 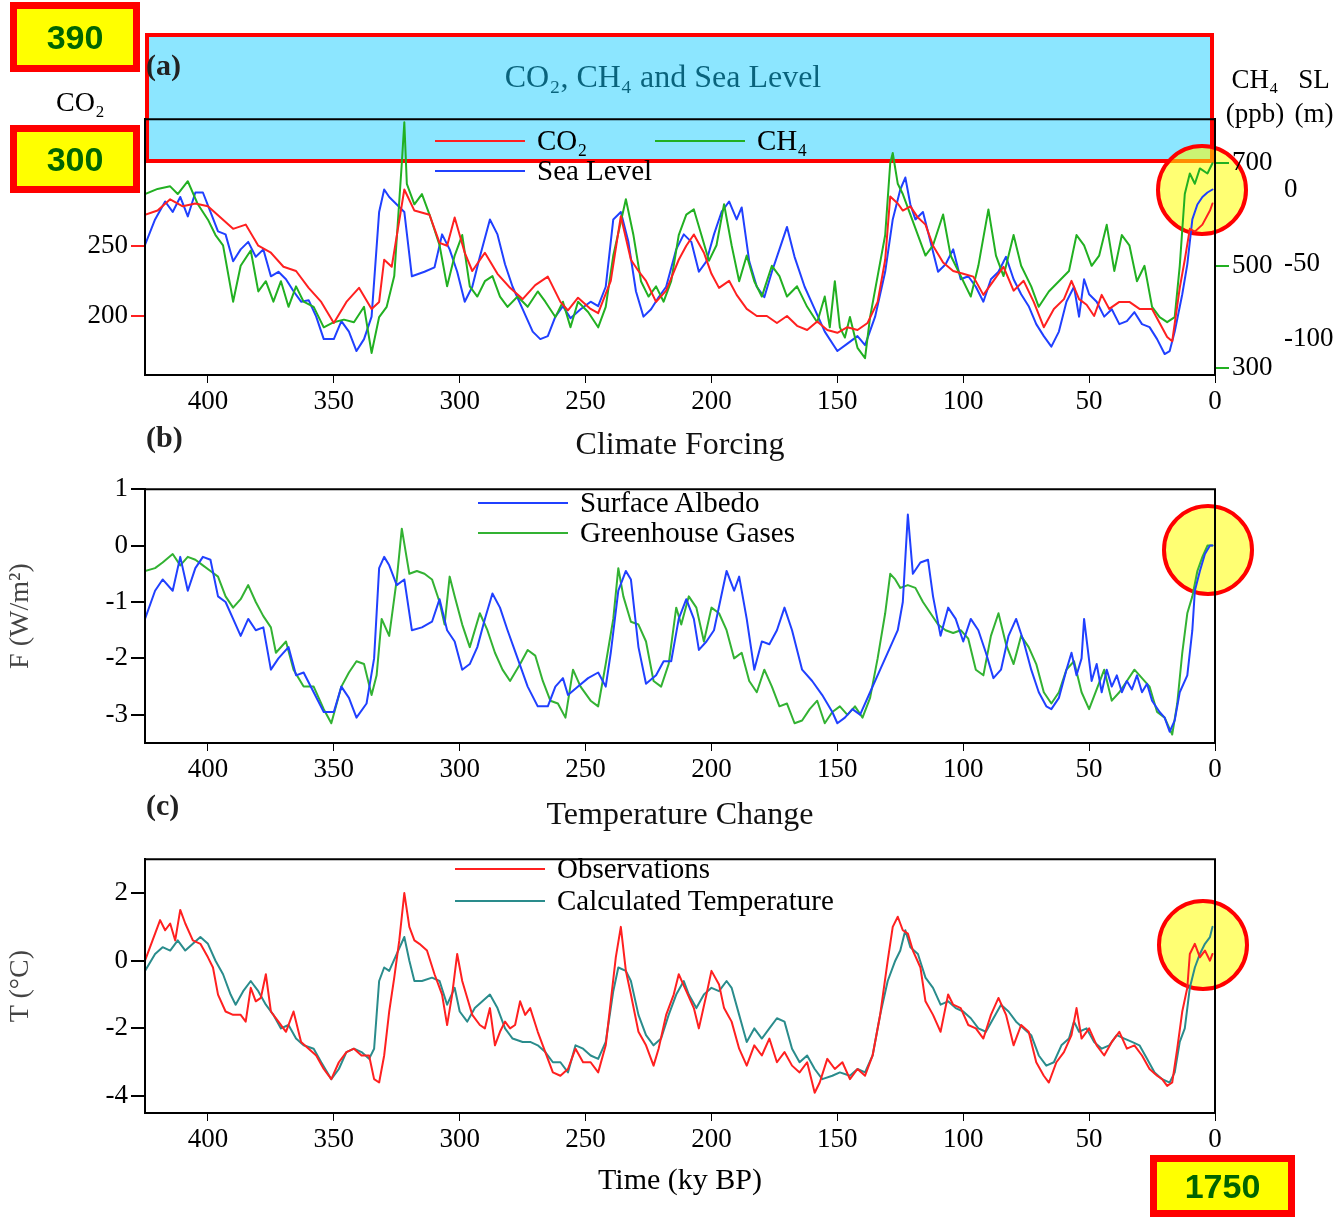 What do you see at coordinates (1255, 96) in the screenshot?
I see `y2-axis-title: CH₄ (ppb)` at bounding box center [1255, 96].